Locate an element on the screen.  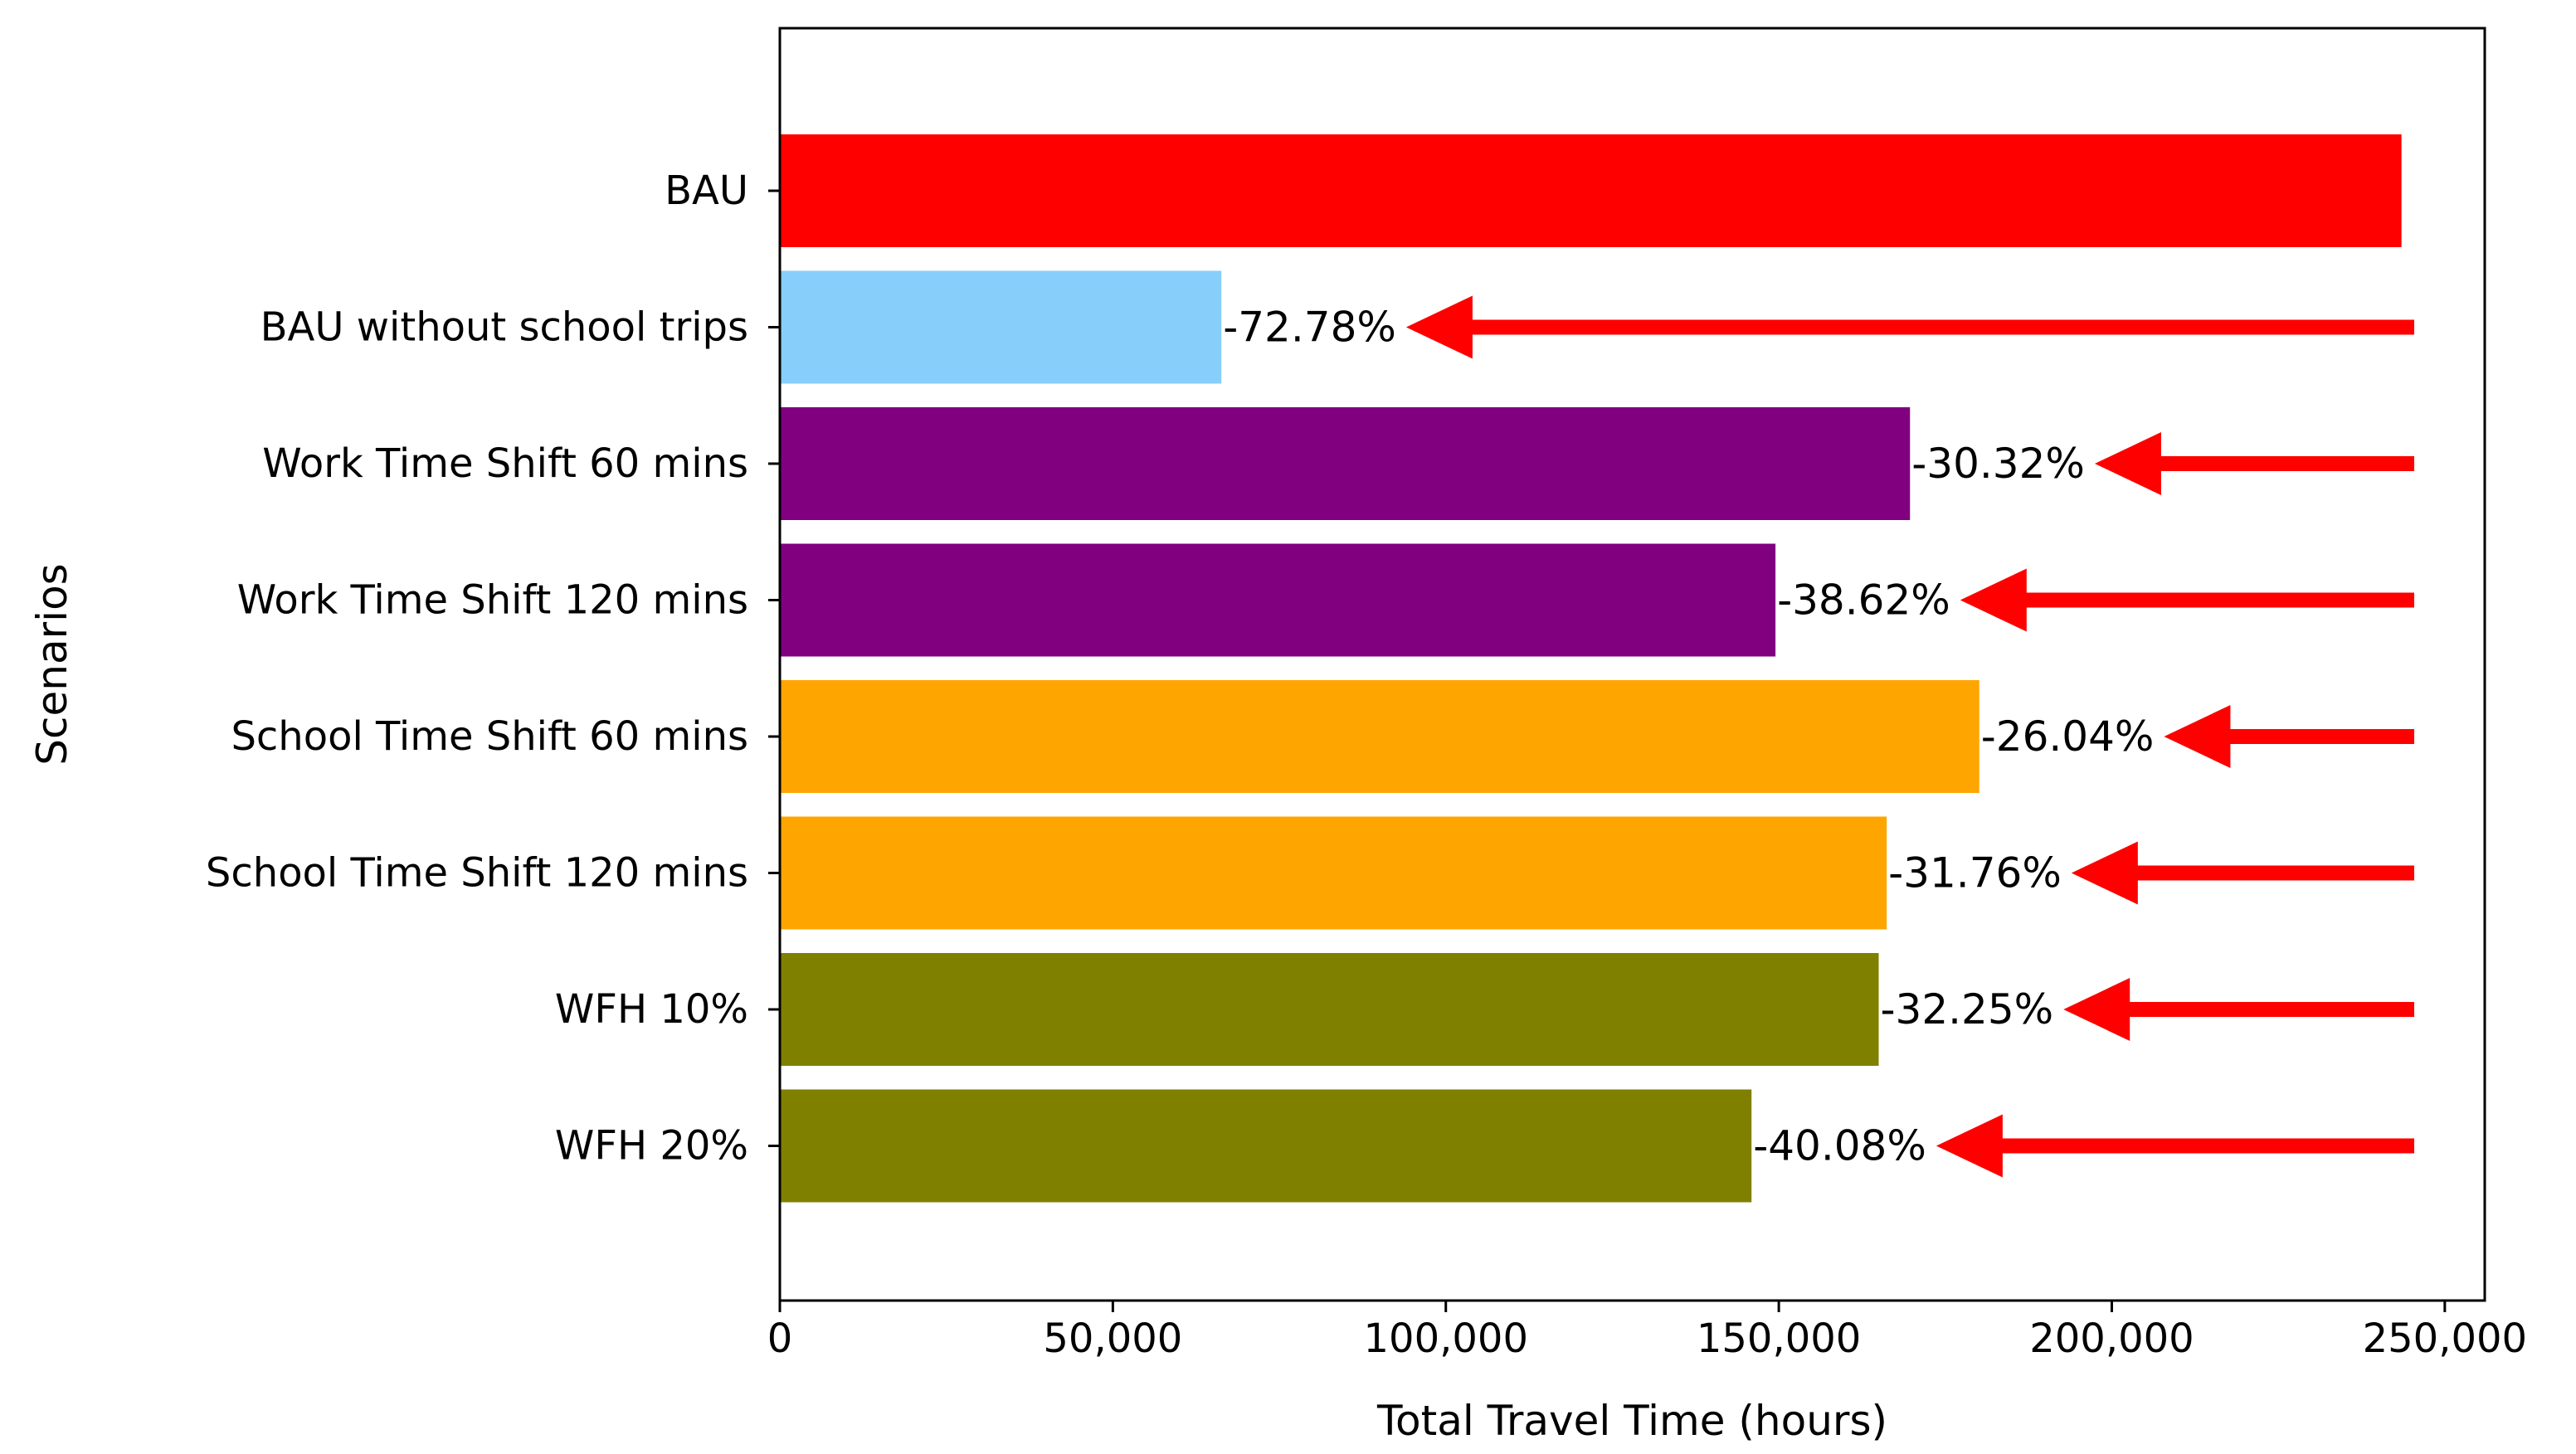
category-label: WFH 20% is located at coordinates (651, 1146).